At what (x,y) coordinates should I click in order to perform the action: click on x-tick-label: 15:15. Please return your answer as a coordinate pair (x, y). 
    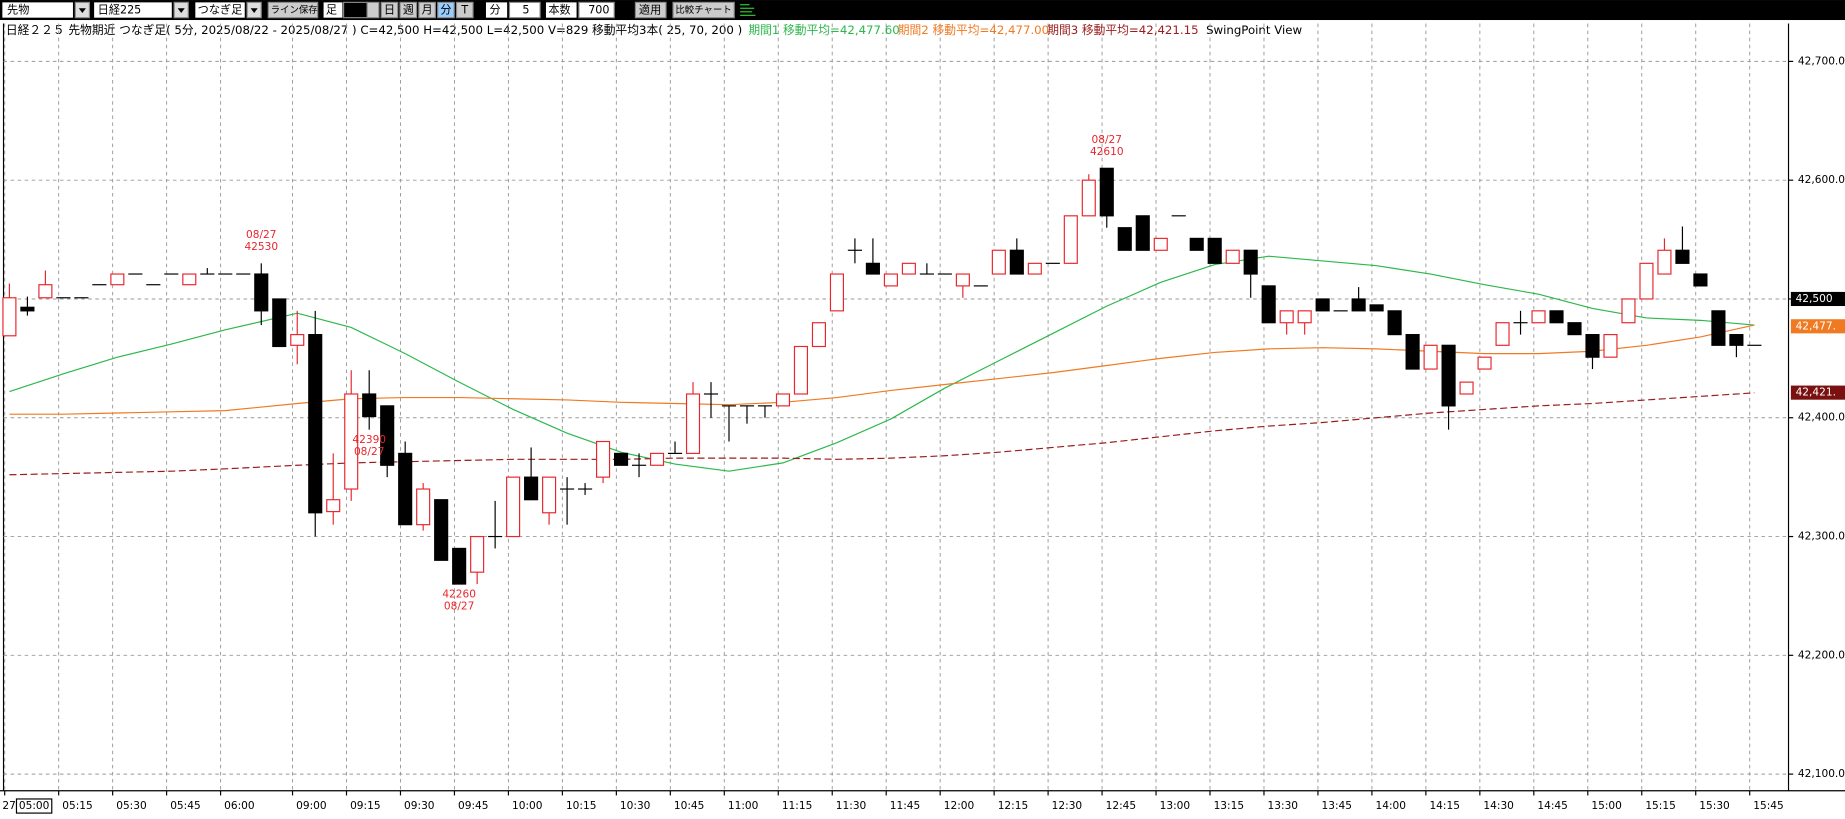
    Looking at the image, I should click on (1660, 806).